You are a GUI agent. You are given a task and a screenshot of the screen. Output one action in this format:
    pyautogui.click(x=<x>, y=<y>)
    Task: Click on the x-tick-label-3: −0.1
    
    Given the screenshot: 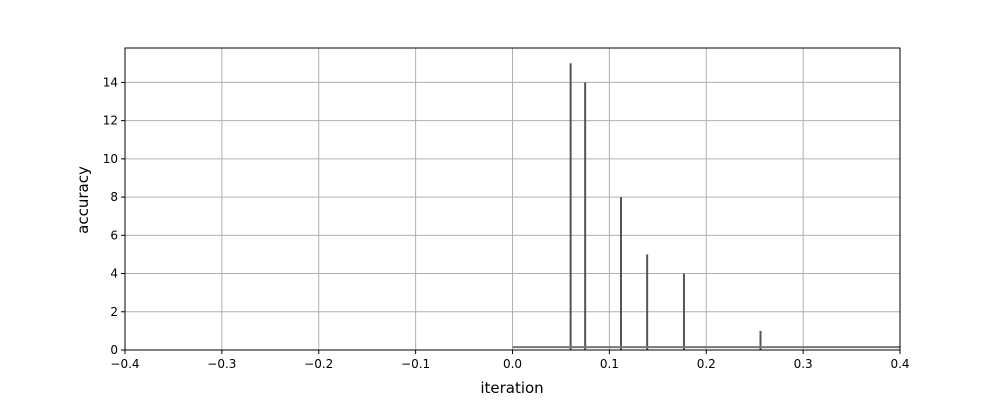 What is the action you would take?
    pyautogui.click(x=415, y=364)
    